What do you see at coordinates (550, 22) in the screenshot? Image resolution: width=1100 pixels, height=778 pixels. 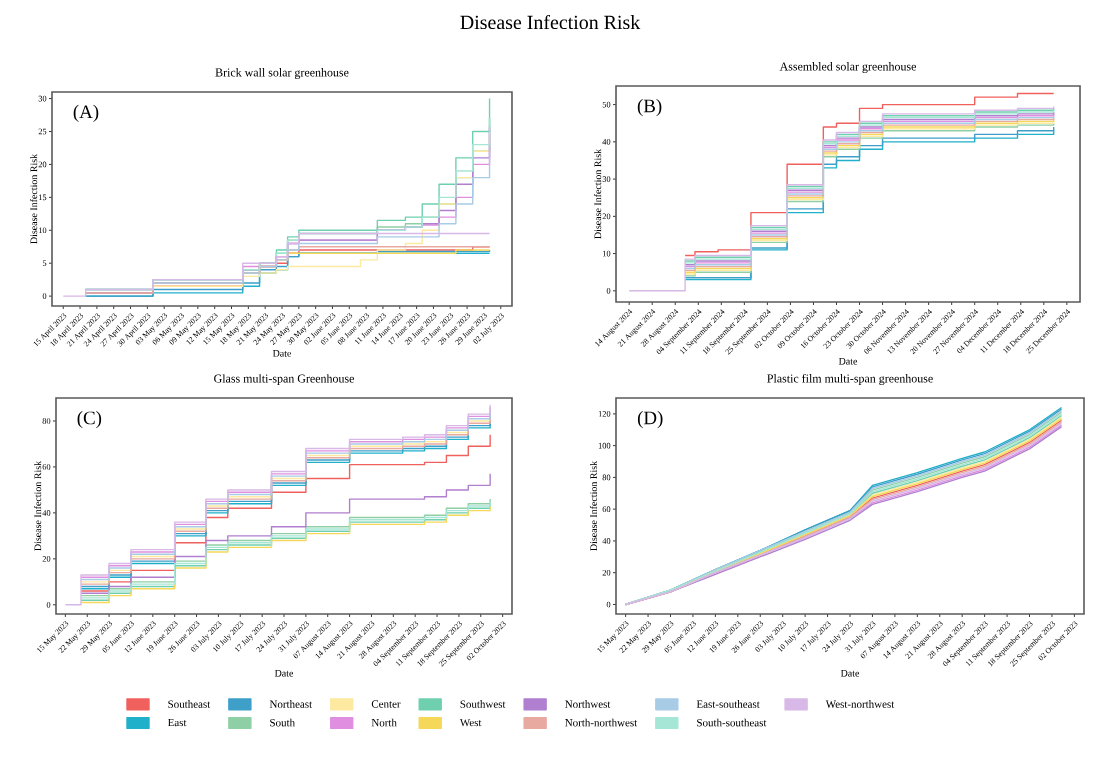 I see `text: Disease Infection Risk` at bounding box center [550, 22].